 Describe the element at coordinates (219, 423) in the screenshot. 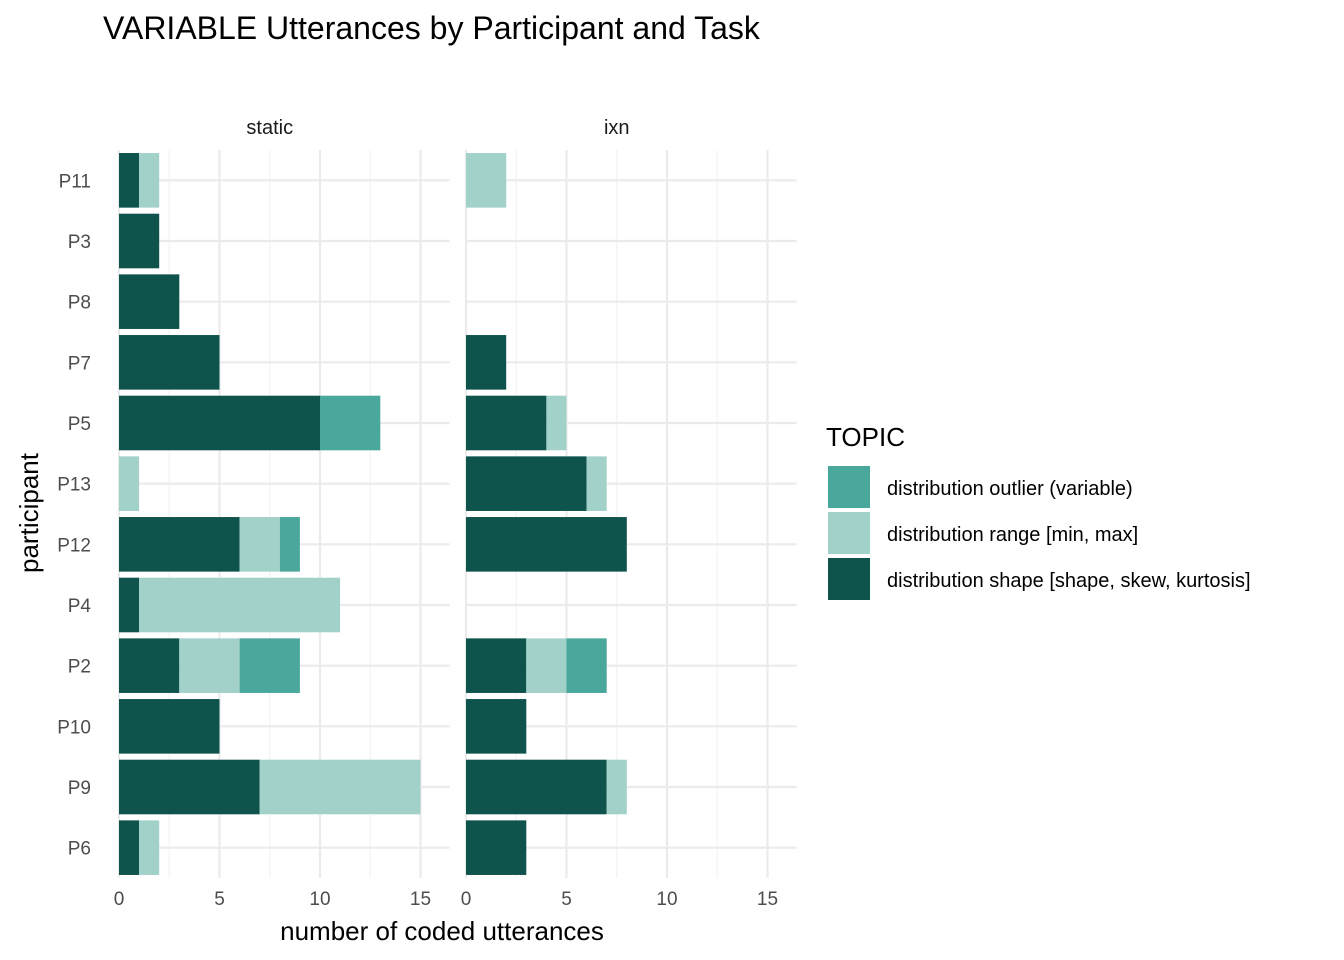

I see `bar-static-P5-shape` at that location.